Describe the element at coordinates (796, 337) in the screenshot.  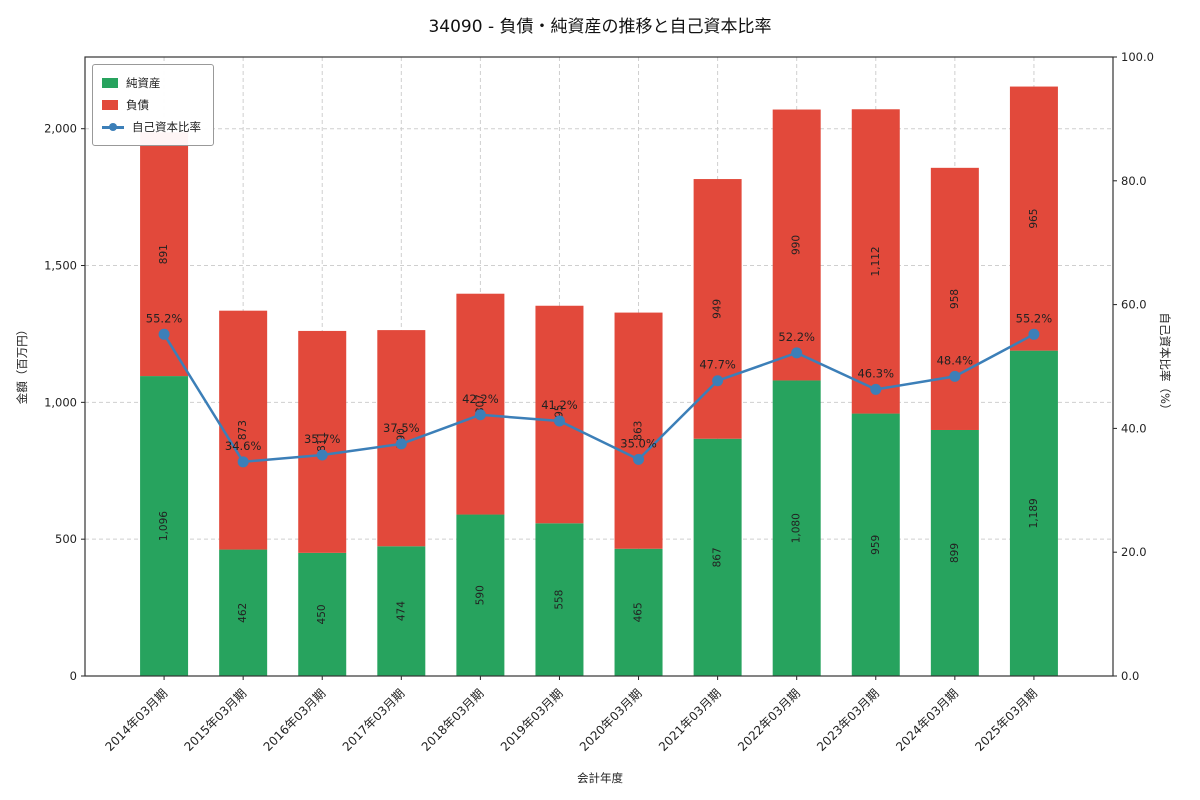
I see `svg-text: 52.2%` at that location.